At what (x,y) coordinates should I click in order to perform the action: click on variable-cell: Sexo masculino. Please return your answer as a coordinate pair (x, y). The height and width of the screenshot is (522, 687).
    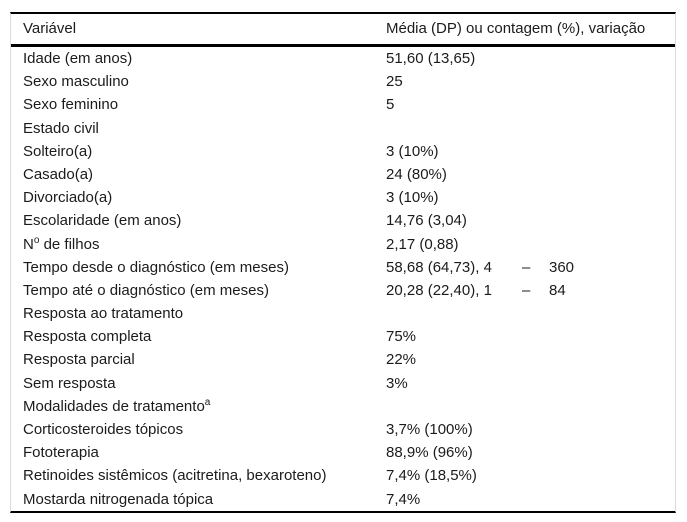
    Looking at the image, I should click on (198, 81).